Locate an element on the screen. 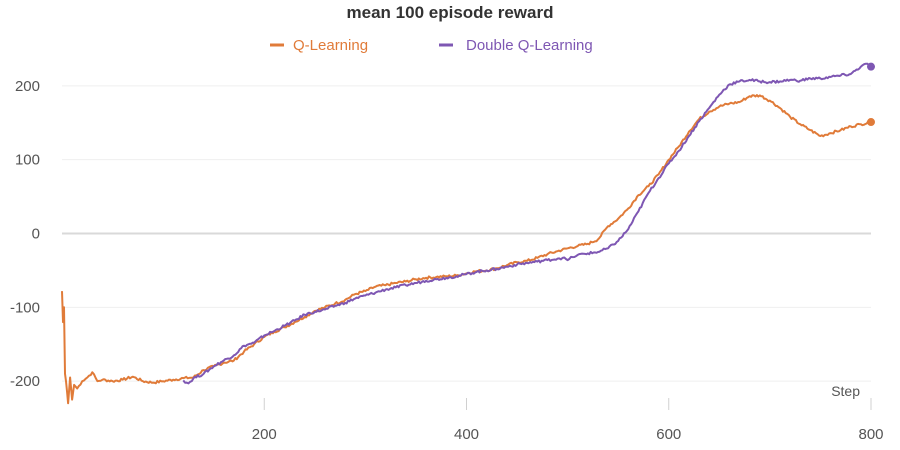 The width and height of the screenshot is (900, 450). legend-label-double-q-learning: Double Q-Learning is located at coordinates (529, 45).